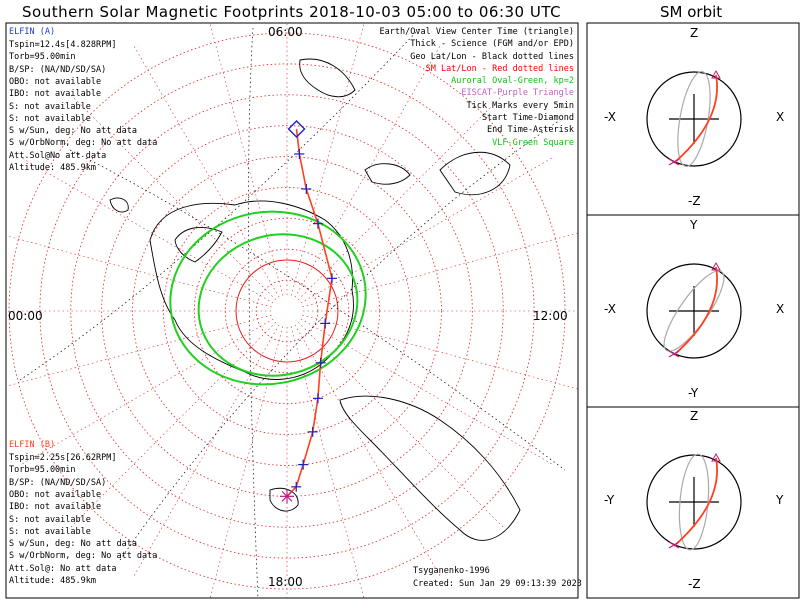  Describe the element at coordinates (58, 69) in the screenshot. I see `craft-a-info-line: B/SP: (NA/ND/SD/SA)` at that location.